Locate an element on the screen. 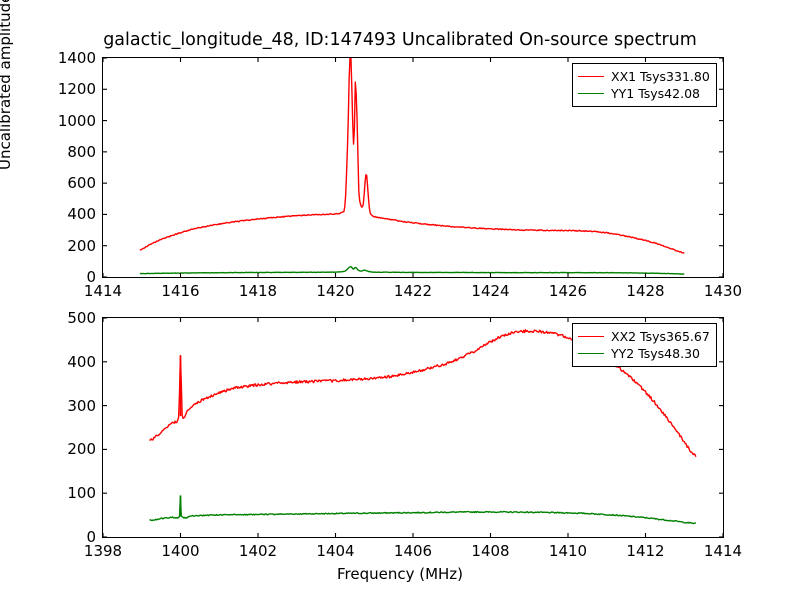 The width and height of the screenshot is (800, 600). x-tick-label: 1400 is located at coordinates (180, 551).